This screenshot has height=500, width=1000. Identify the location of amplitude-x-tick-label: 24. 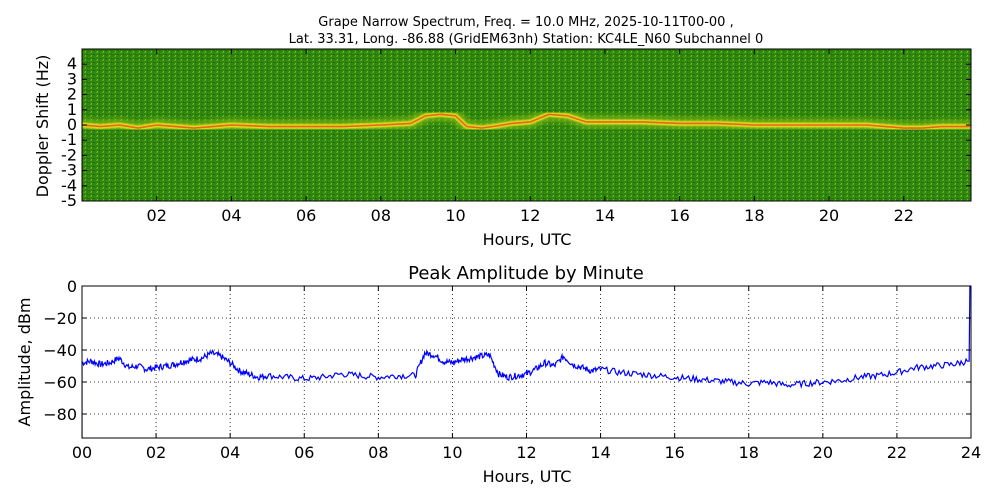
(971, 452).